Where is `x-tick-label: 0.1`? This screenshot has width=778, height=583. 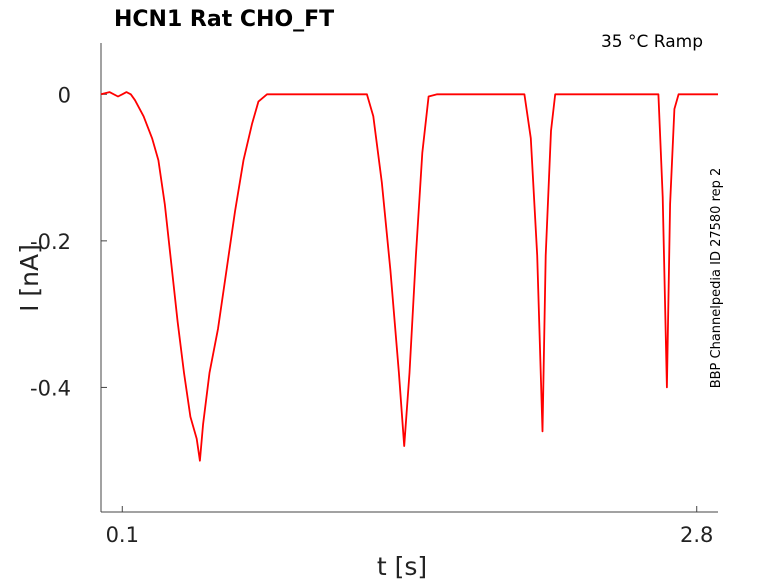
x-tick-label: 0.1 is located at coordinates (122, 535).